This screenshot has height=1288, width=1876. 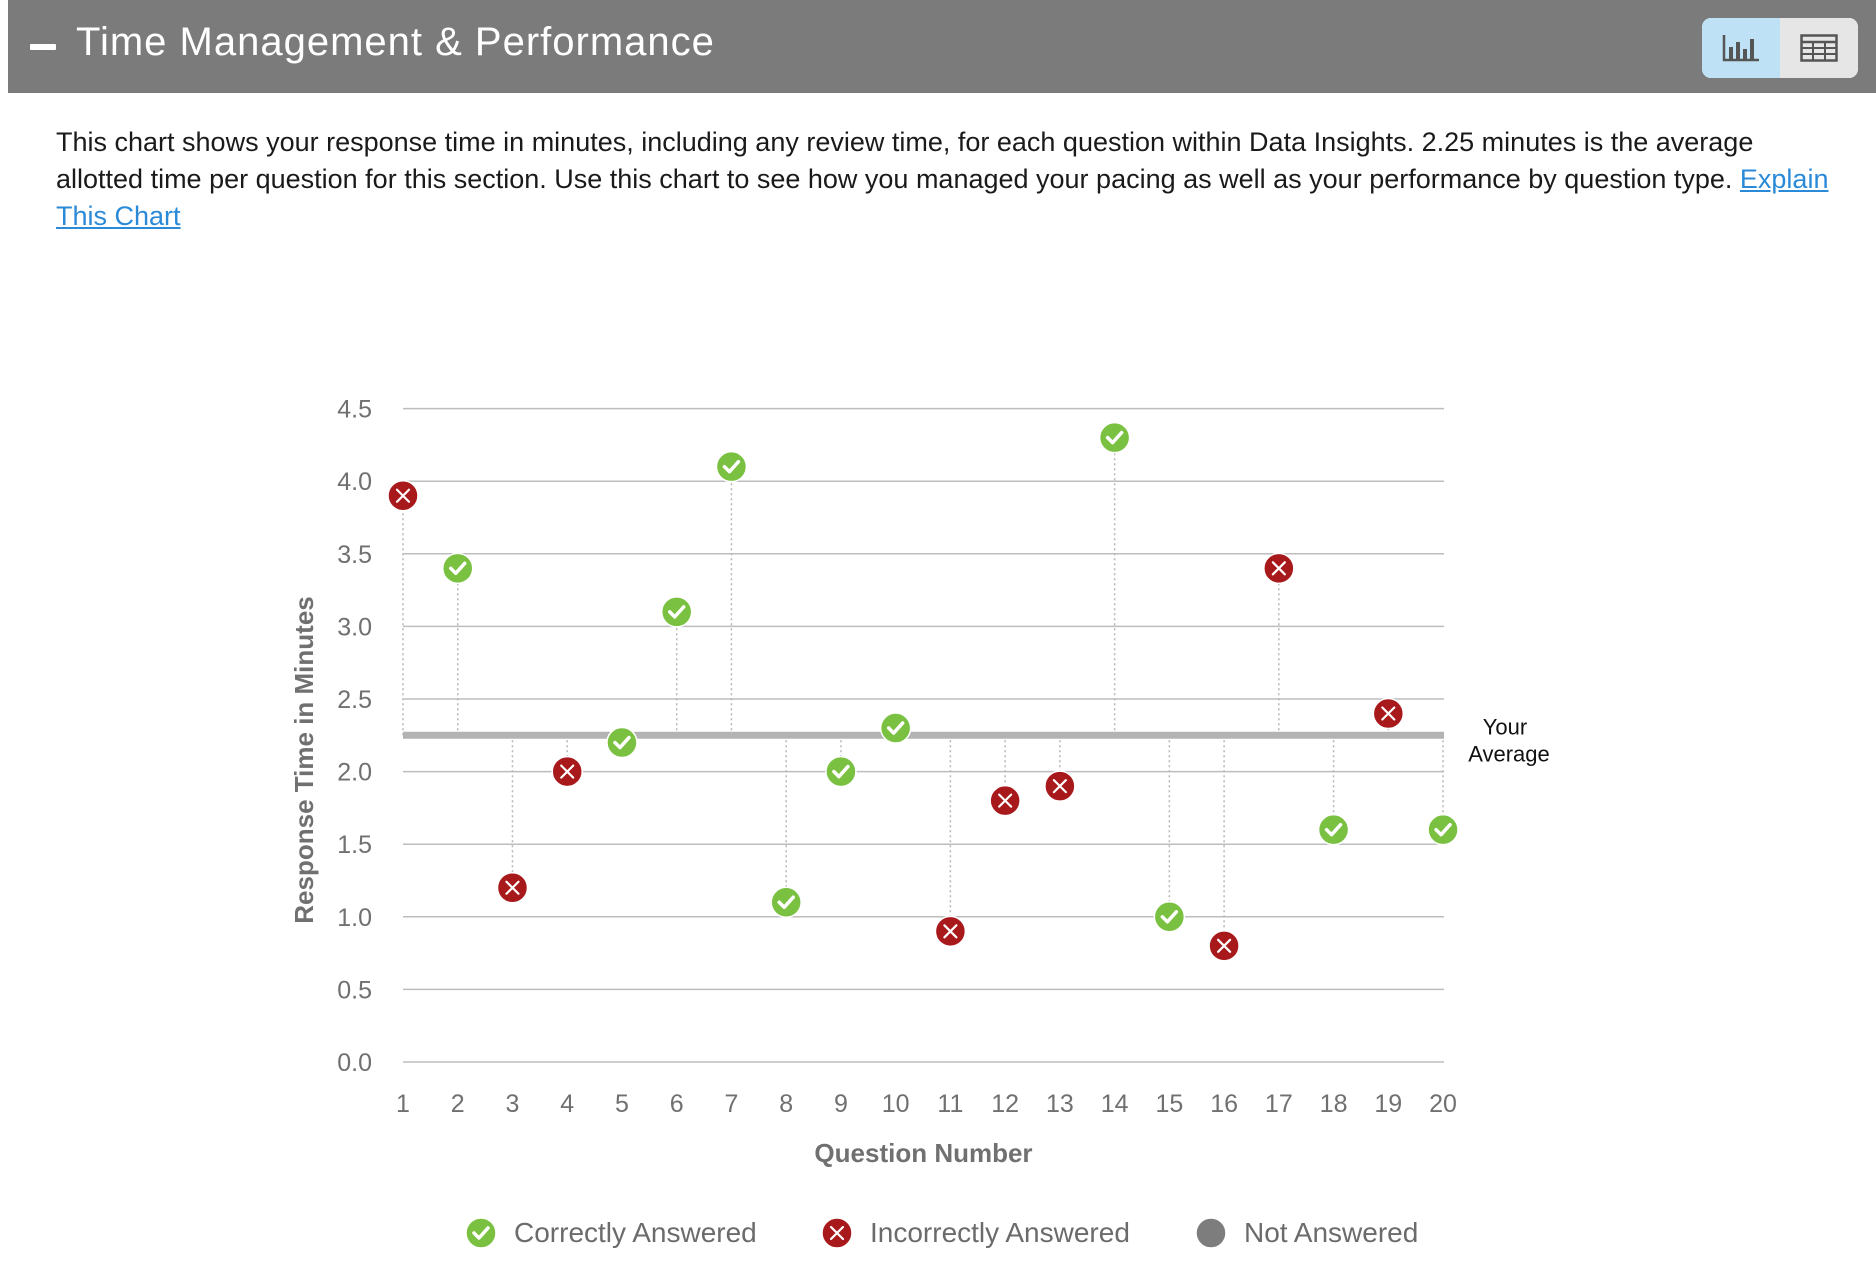 I want to click on legend-item-not-answered: Not Answered, so click(x=1306, y=1233).